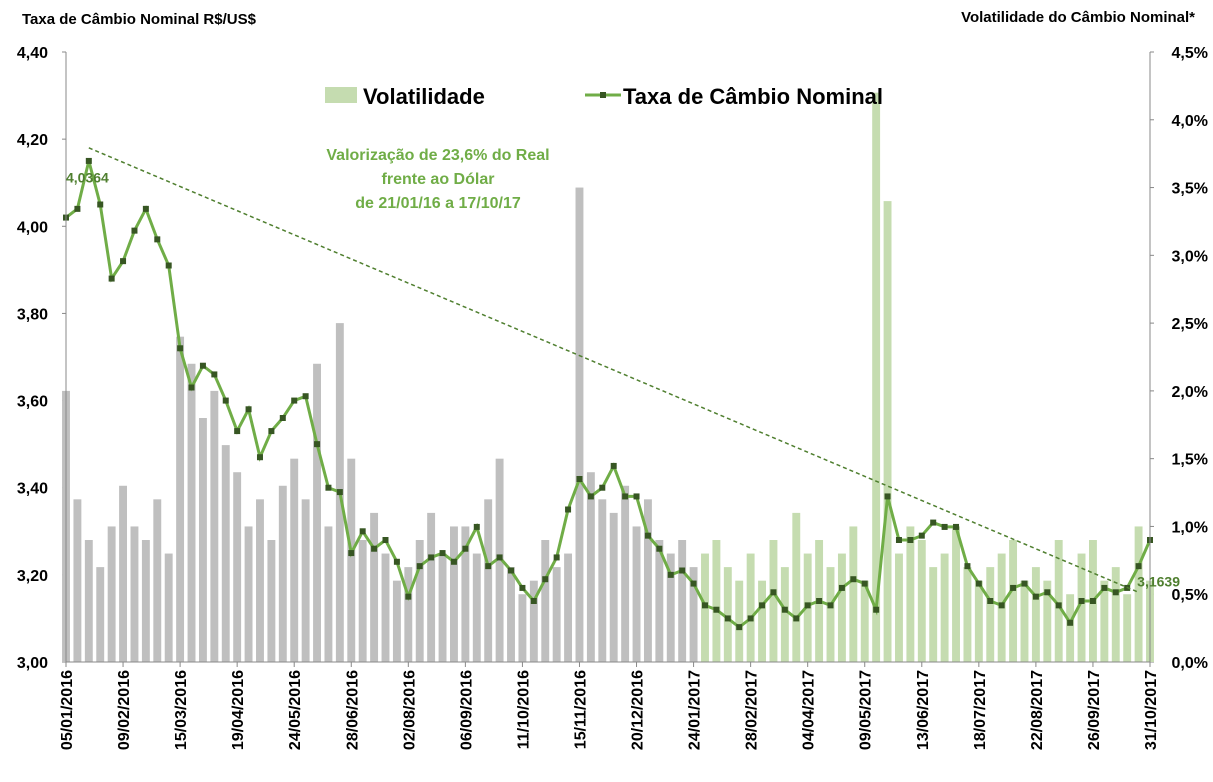  I want to click on x-tick-label: 09/05/2017, so click(866, 710).